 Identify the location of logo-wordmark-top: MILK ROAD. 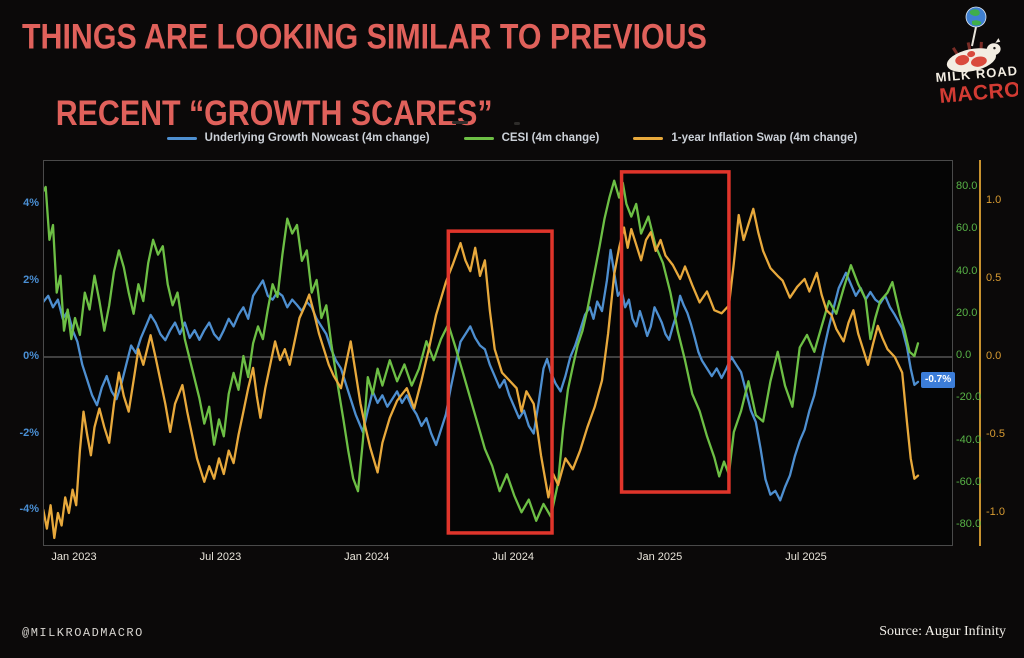
(976, 74).